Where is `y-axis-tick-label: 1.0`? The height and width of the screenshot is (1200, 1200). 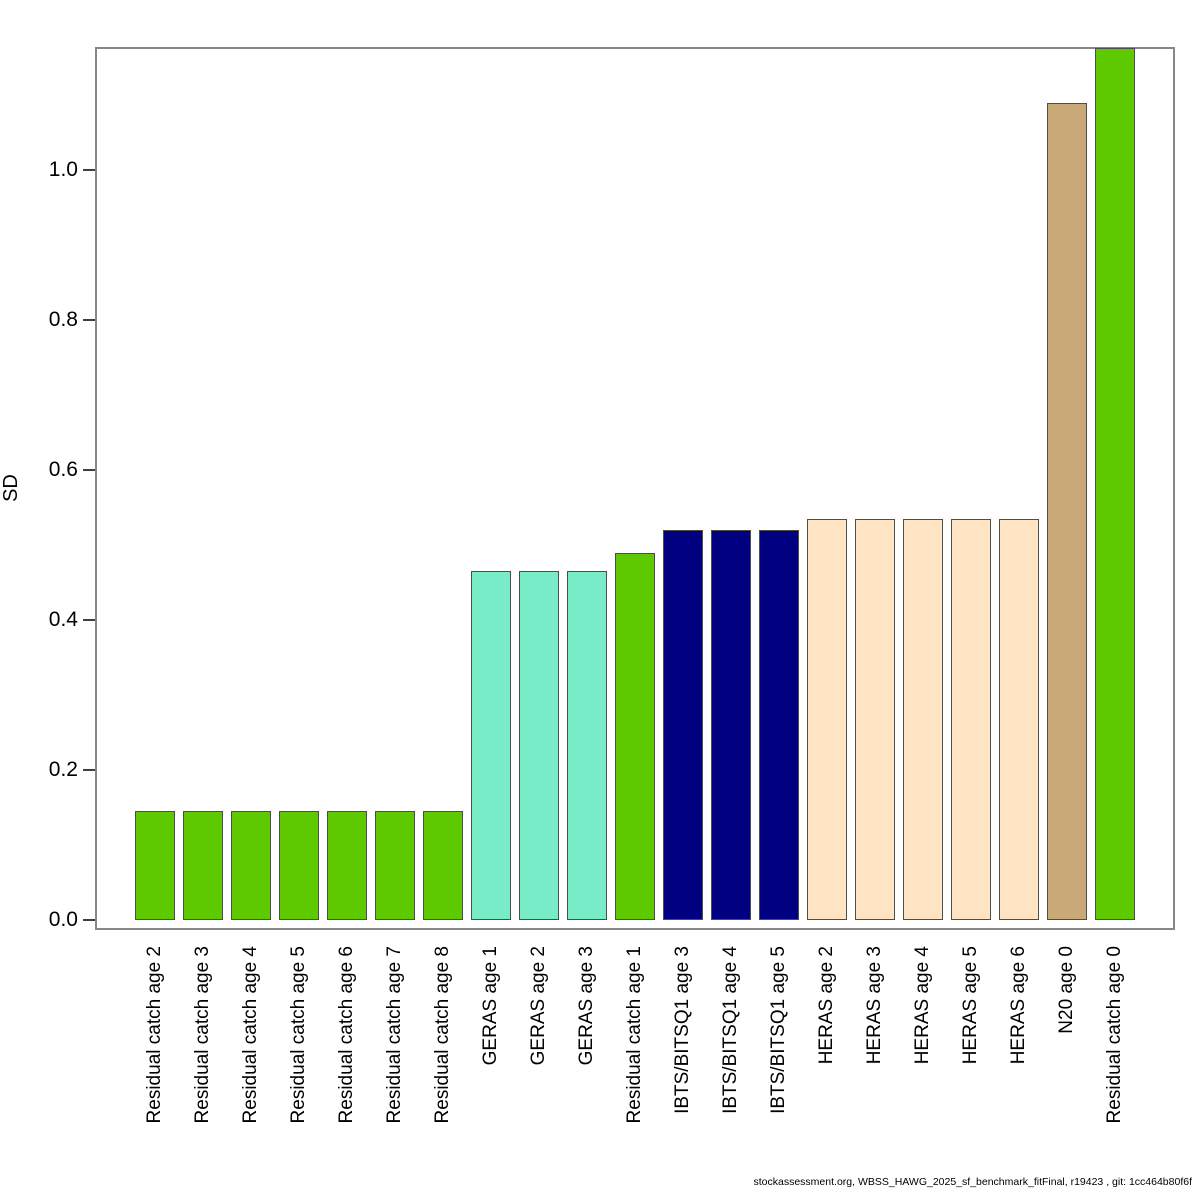
y-axis-tick-label: 1.0 is located at coordinates (63, 169).